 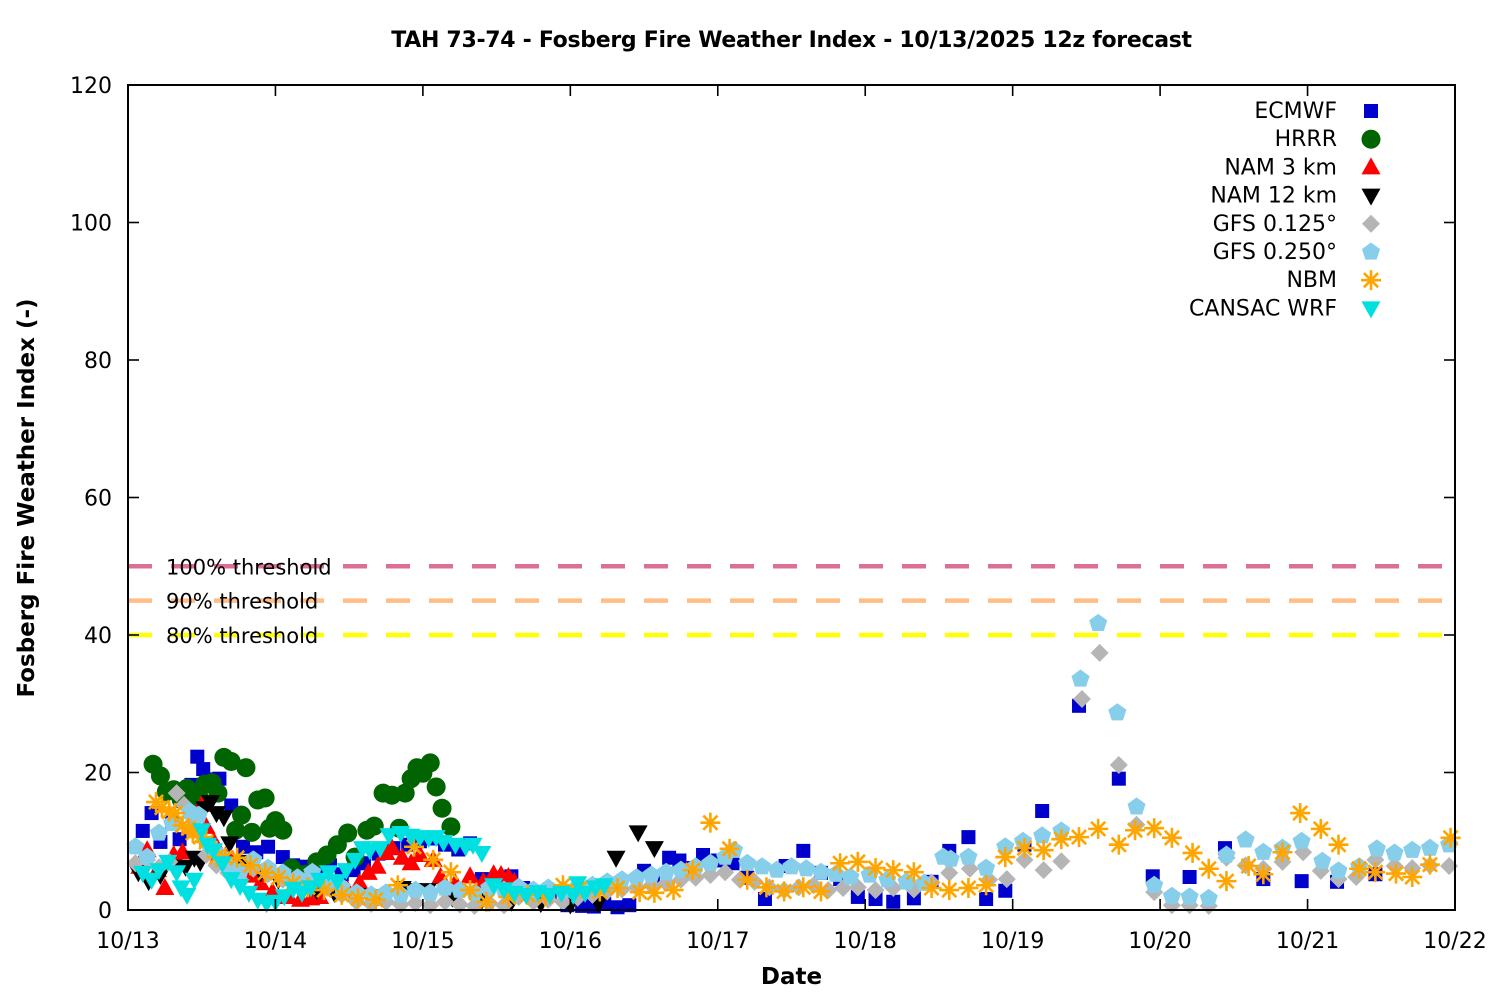 What do you see at coordinates (98, 636) in the screenshot?
I see `y-tick-label: 40` at bounding box center [98, 636].